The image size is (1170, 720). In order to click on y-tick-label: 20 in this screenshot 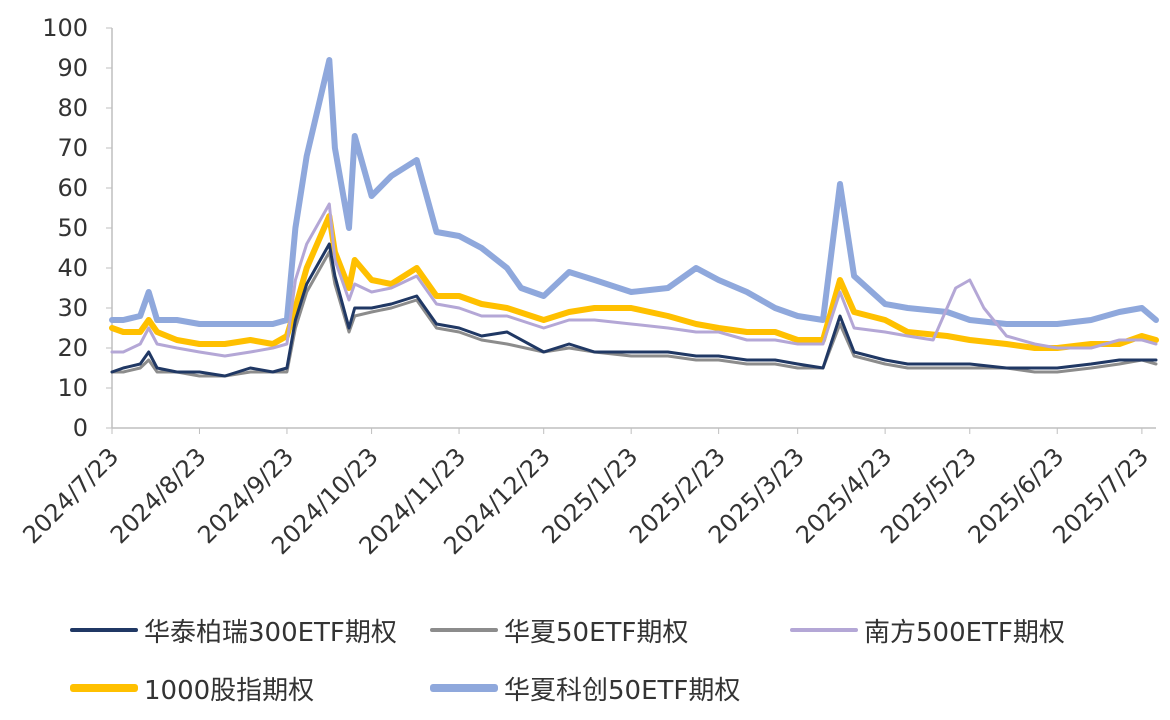, I will do `click(72, 348)`.